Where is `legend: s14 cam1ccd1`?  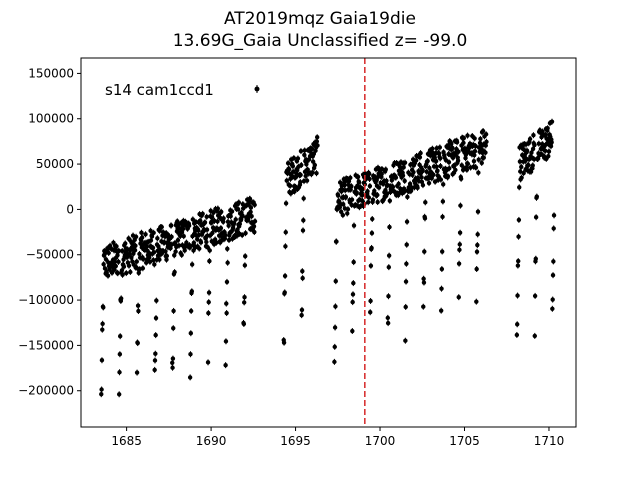
legend: s14 cam1ccd1 is located at coordinates (182, 90).